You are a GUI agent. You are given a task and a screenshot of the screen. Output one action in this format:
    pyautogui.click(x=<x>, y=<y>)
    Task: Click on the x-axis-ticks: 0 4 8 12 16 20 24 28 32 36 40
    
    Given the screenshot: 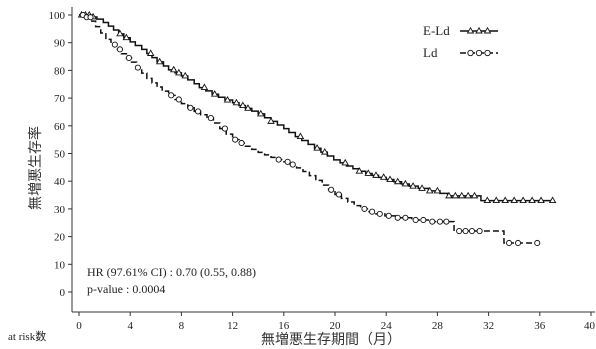 What is the action you would take?
    pyautogui.click(x=336, y=322)
    